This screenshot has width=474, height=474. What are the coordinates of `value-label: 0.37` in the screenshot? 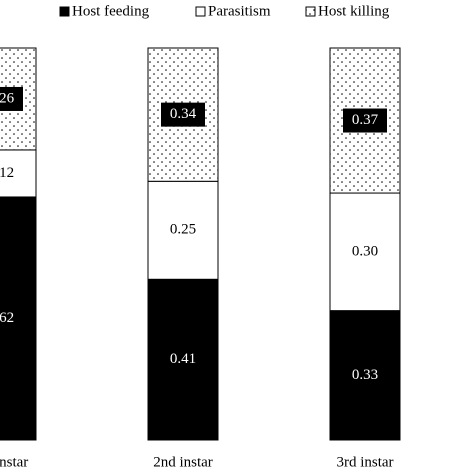 It's located at (365, 120).